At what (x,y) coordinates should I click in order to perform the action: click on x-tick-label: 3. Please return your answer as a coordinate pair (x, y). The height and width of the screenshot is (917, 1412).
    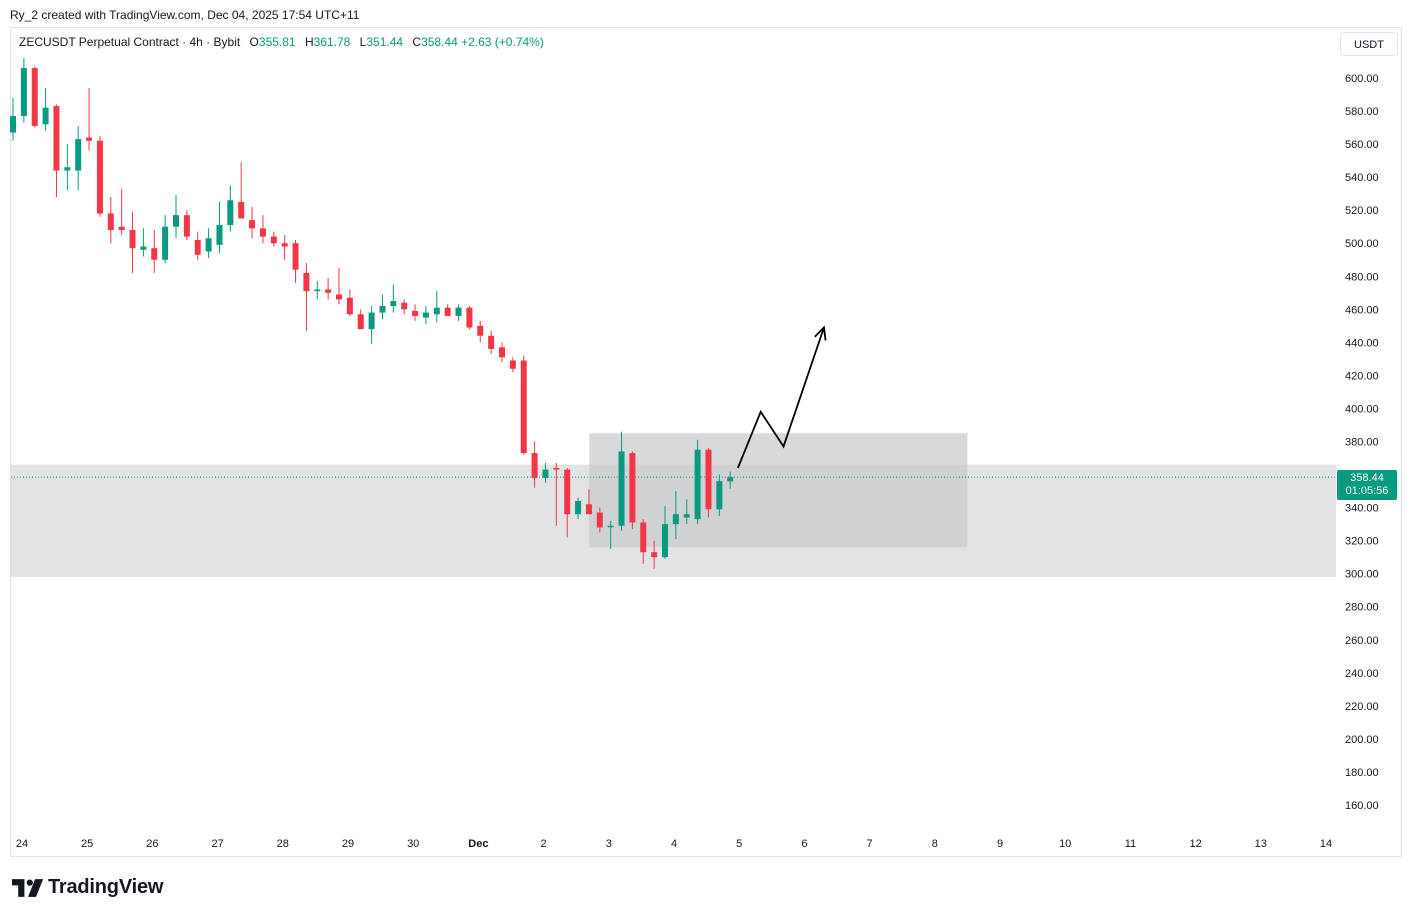
    Looking at the image, I should click on (609, 844).